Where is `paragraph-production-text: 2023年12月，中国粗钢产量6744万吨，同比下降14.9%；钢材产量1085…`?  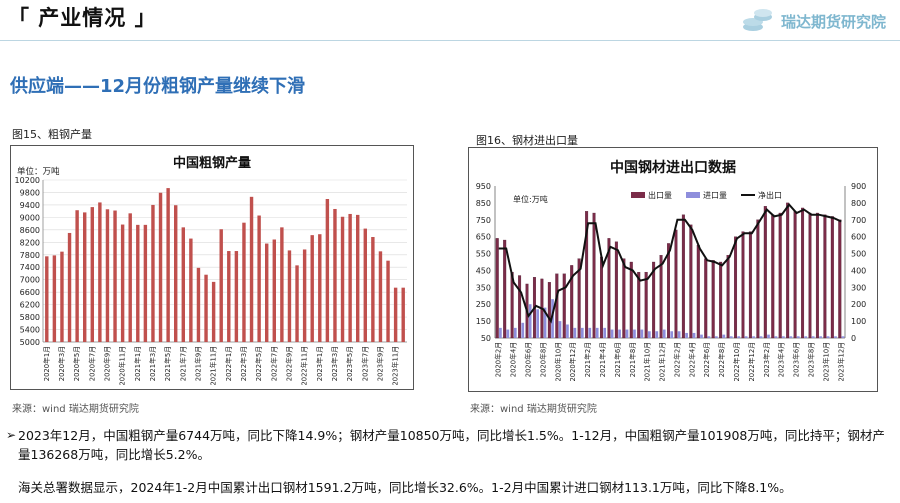
paragraph-production-text: 2023年12月，中国粗钢产量6744万吨，同比下降14.9%；钢材产量1085… is located at coordinates (451, 445).